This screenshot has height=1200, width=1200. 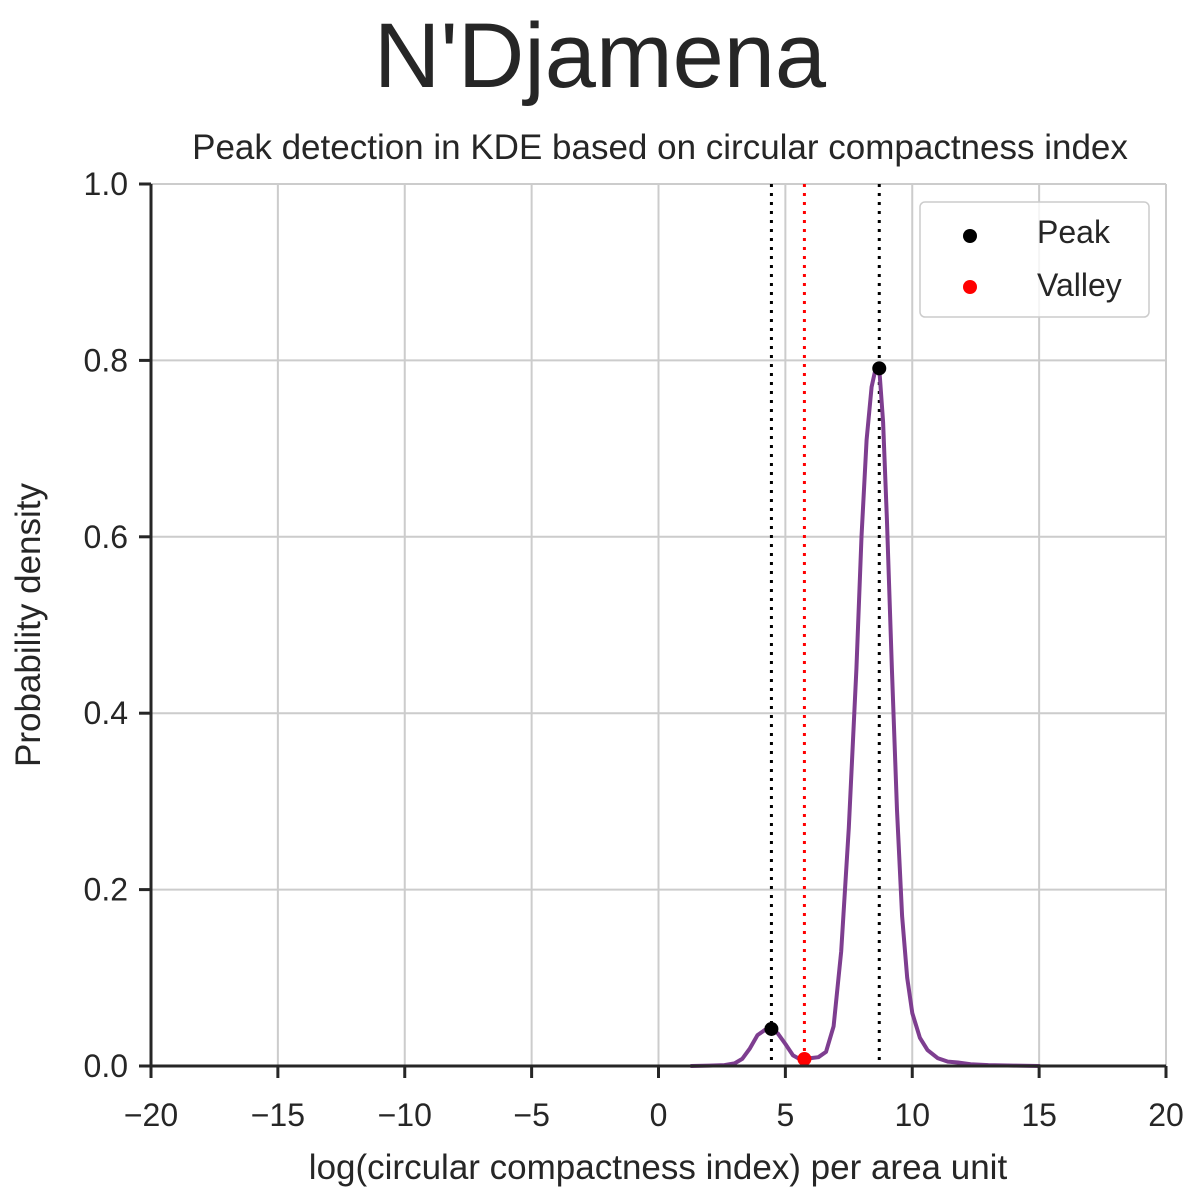 What do you see at coordinates (1039, 1115) in the screenshot?
I see `x-tick-label: 15` at bounding box center [1039, 1115].